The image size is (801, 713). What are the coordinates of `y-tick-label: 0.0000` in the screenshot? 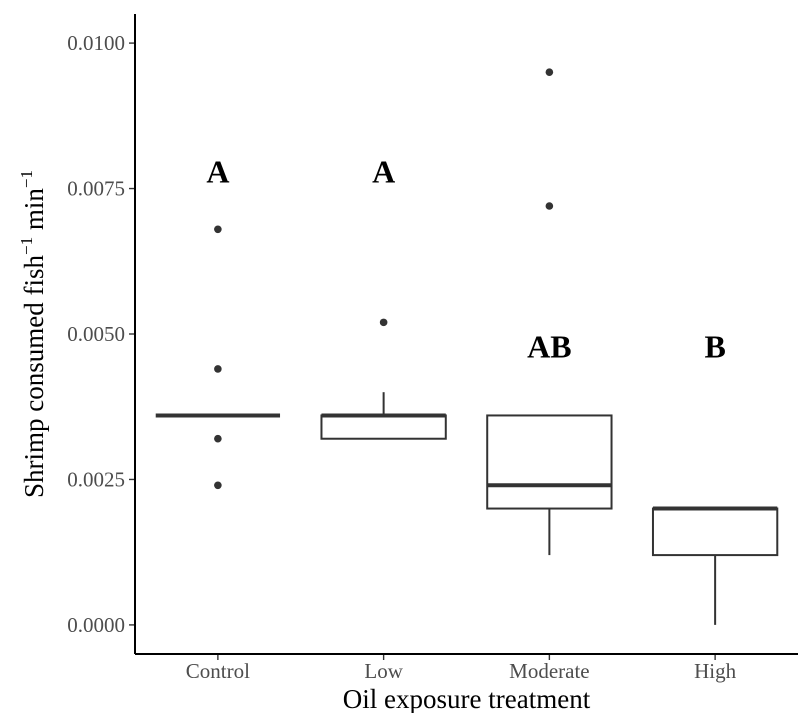 It's located at (96, 625).